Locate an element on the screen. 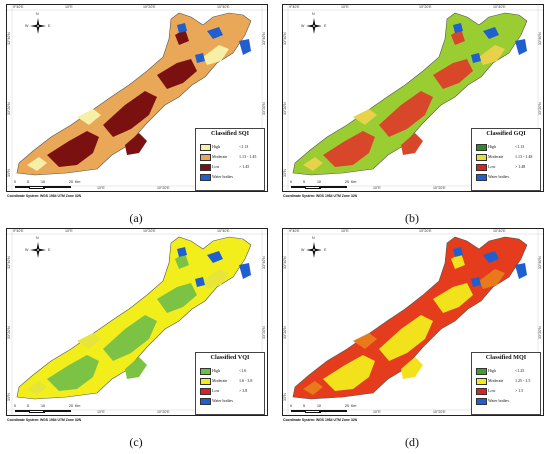 This screenshot has height=454, width=550. legend-range: > 1.45 is located at coordinates (244, 166).